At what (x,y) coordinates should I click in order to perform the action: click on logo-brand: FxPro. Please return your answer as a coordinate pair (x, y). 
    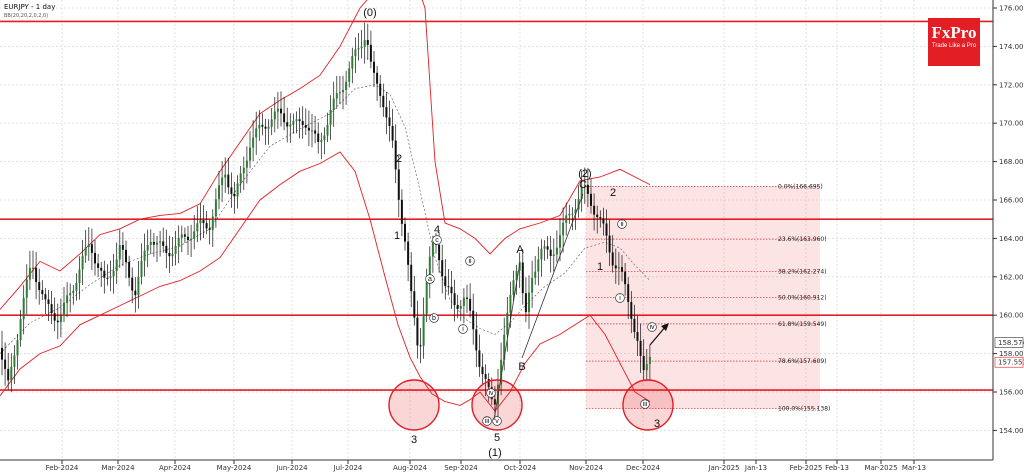
    Looking at the image, I should click on (954, 32).